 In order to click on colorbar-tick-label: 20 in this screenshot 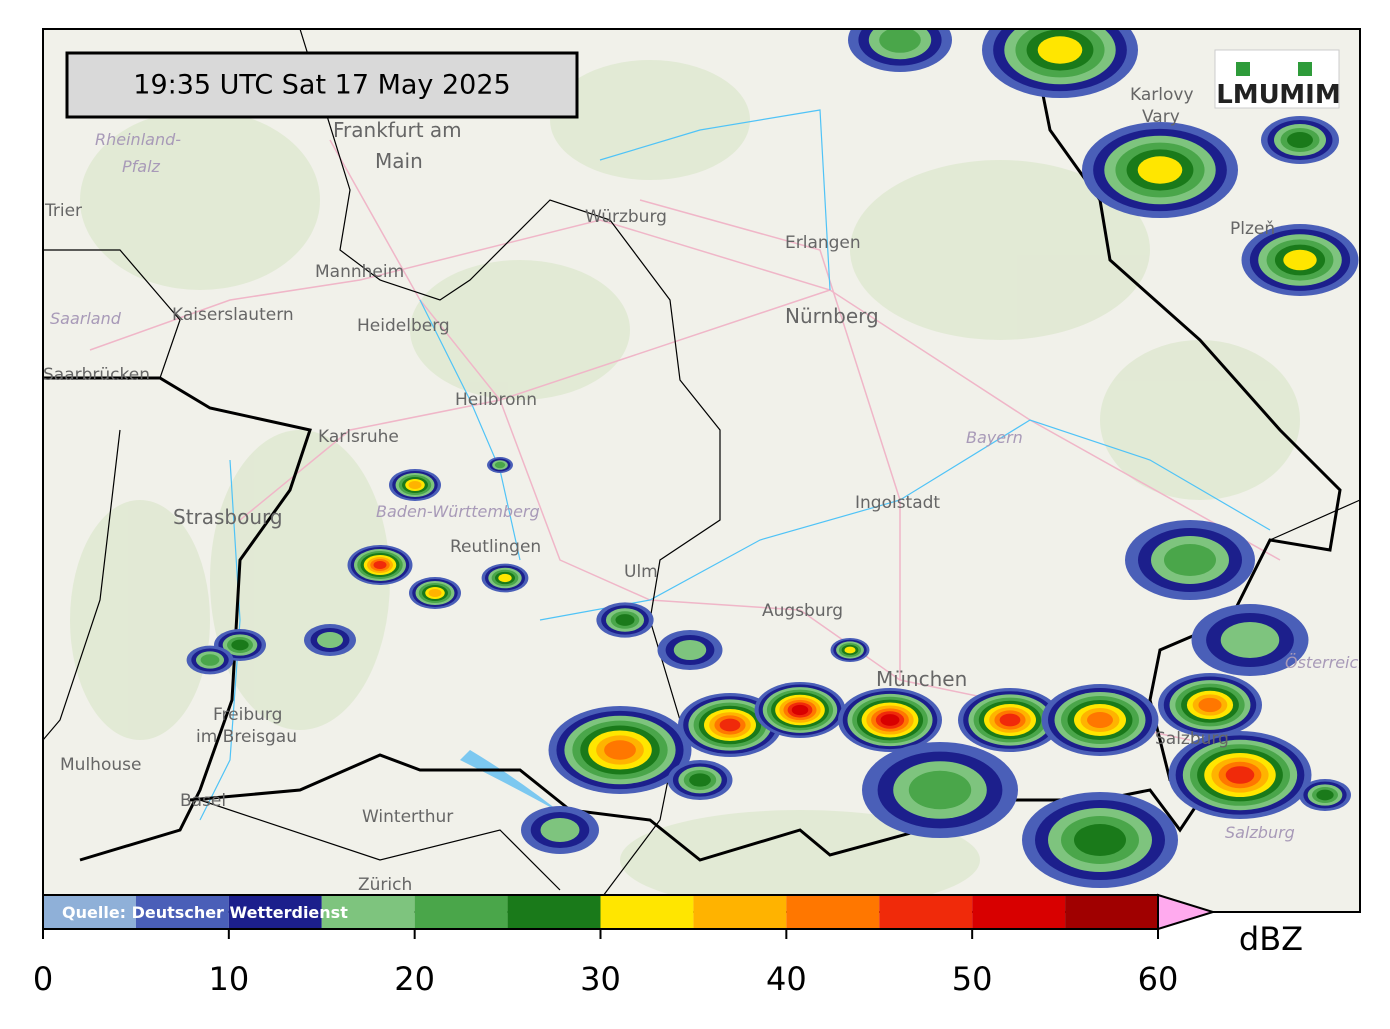, I will do `click(414, 979)`.